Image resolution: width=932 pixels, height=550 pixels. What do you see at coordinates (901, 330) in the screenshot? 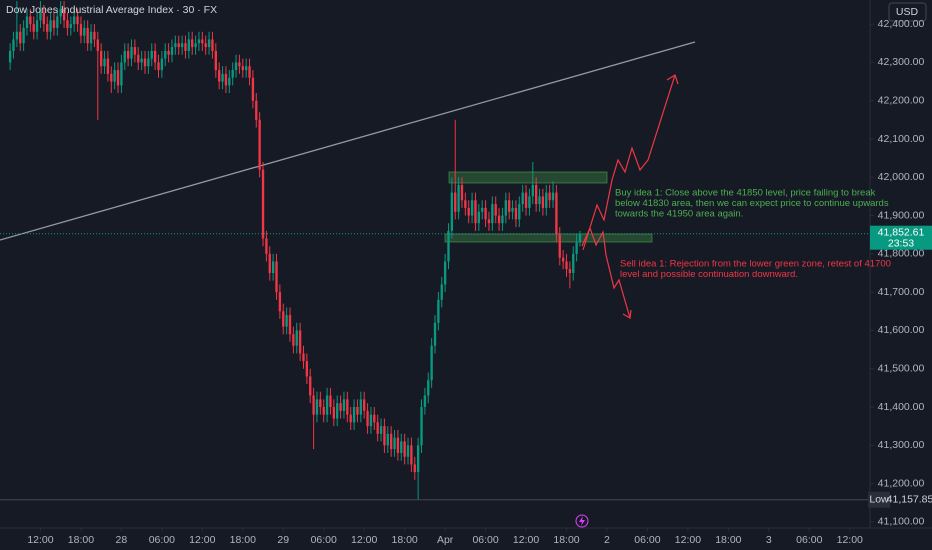
I see `y-tick-label: 41,600.00` at bounding box center [901, 330].